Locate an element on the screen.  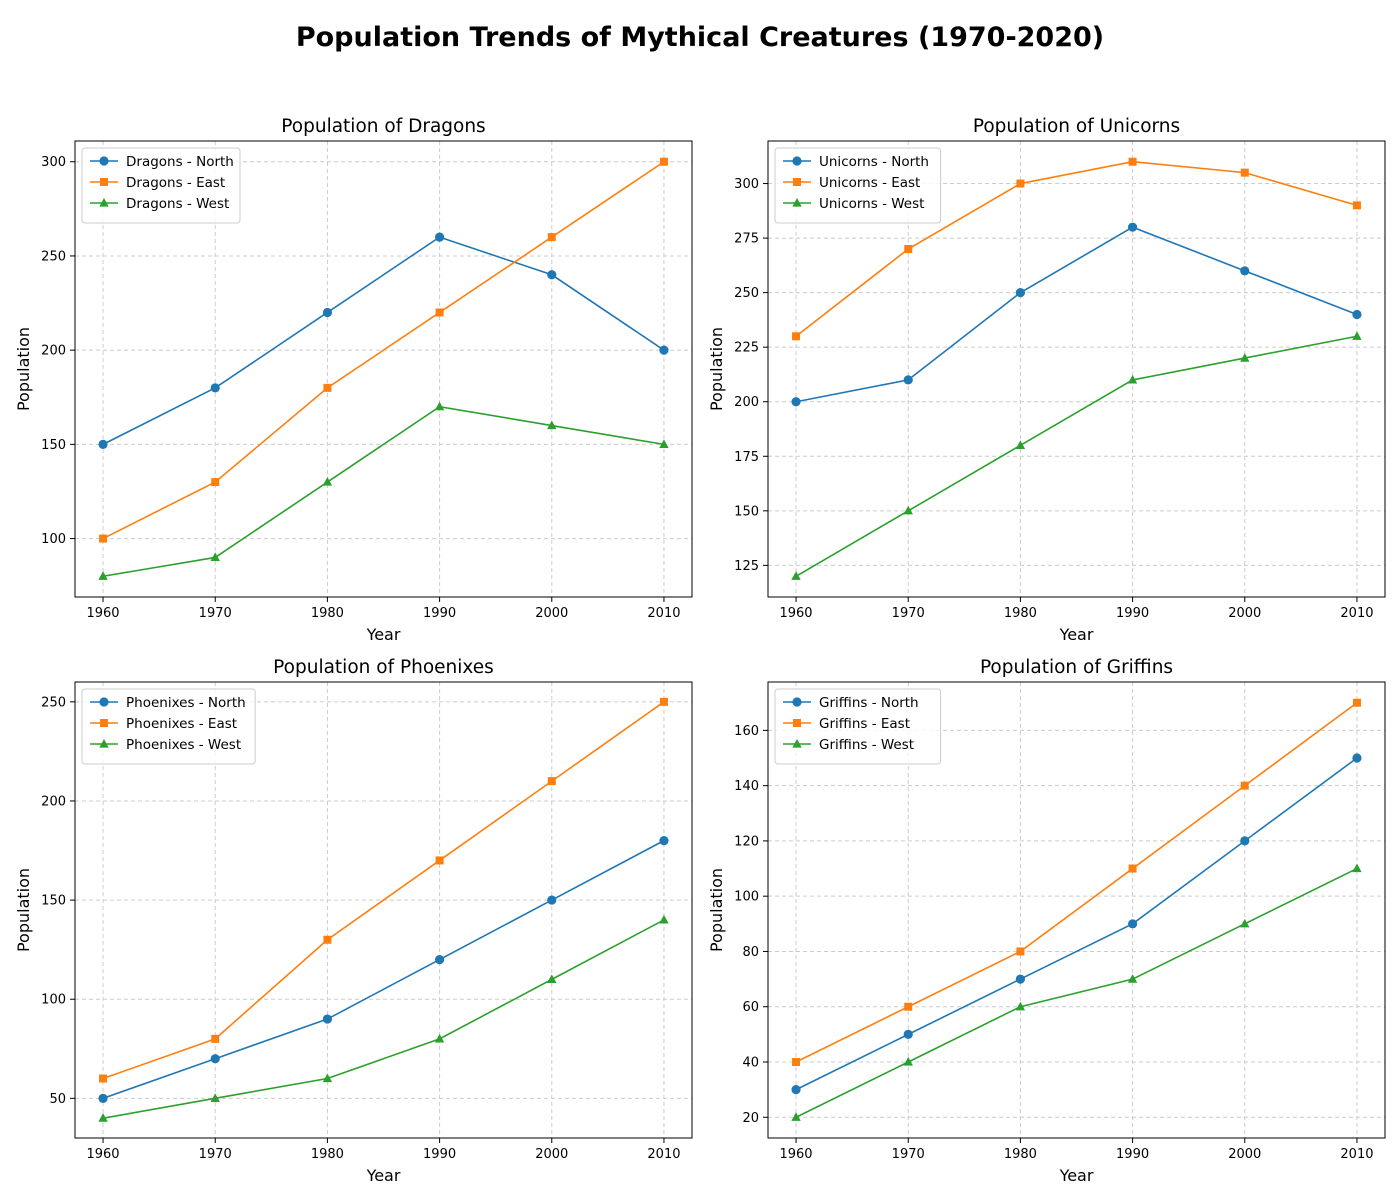
subplot-title: Population of Unicorns is located at coordinates (1076, 126).